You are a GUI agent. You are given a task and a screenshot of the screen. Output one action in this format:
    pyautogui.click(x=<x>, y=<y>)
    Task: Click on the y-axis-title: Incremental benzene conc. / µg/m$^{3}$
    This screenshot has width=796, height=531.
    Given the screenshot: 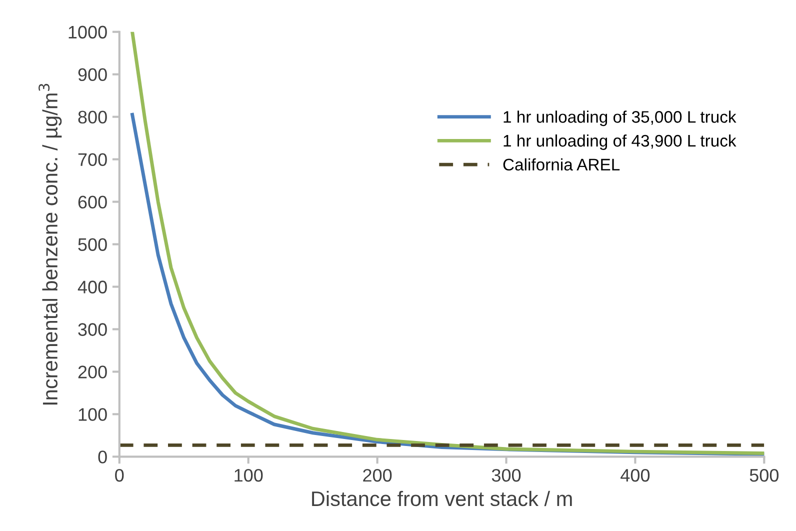 What is the action you would take?
    pyautogui.click(x=50, y=244)
    